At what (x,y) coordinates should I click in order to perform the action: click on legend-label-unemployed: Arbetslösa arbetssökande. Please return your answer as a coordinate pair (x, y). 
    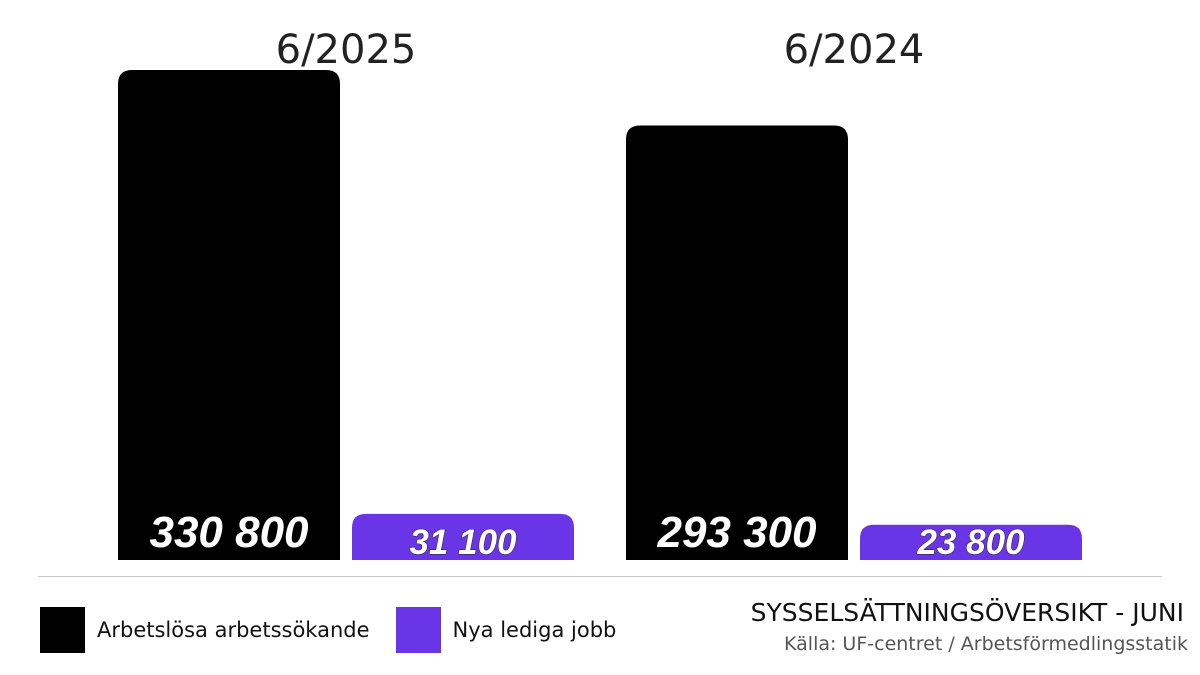
    Looking at the image, I should click on (233, 630).